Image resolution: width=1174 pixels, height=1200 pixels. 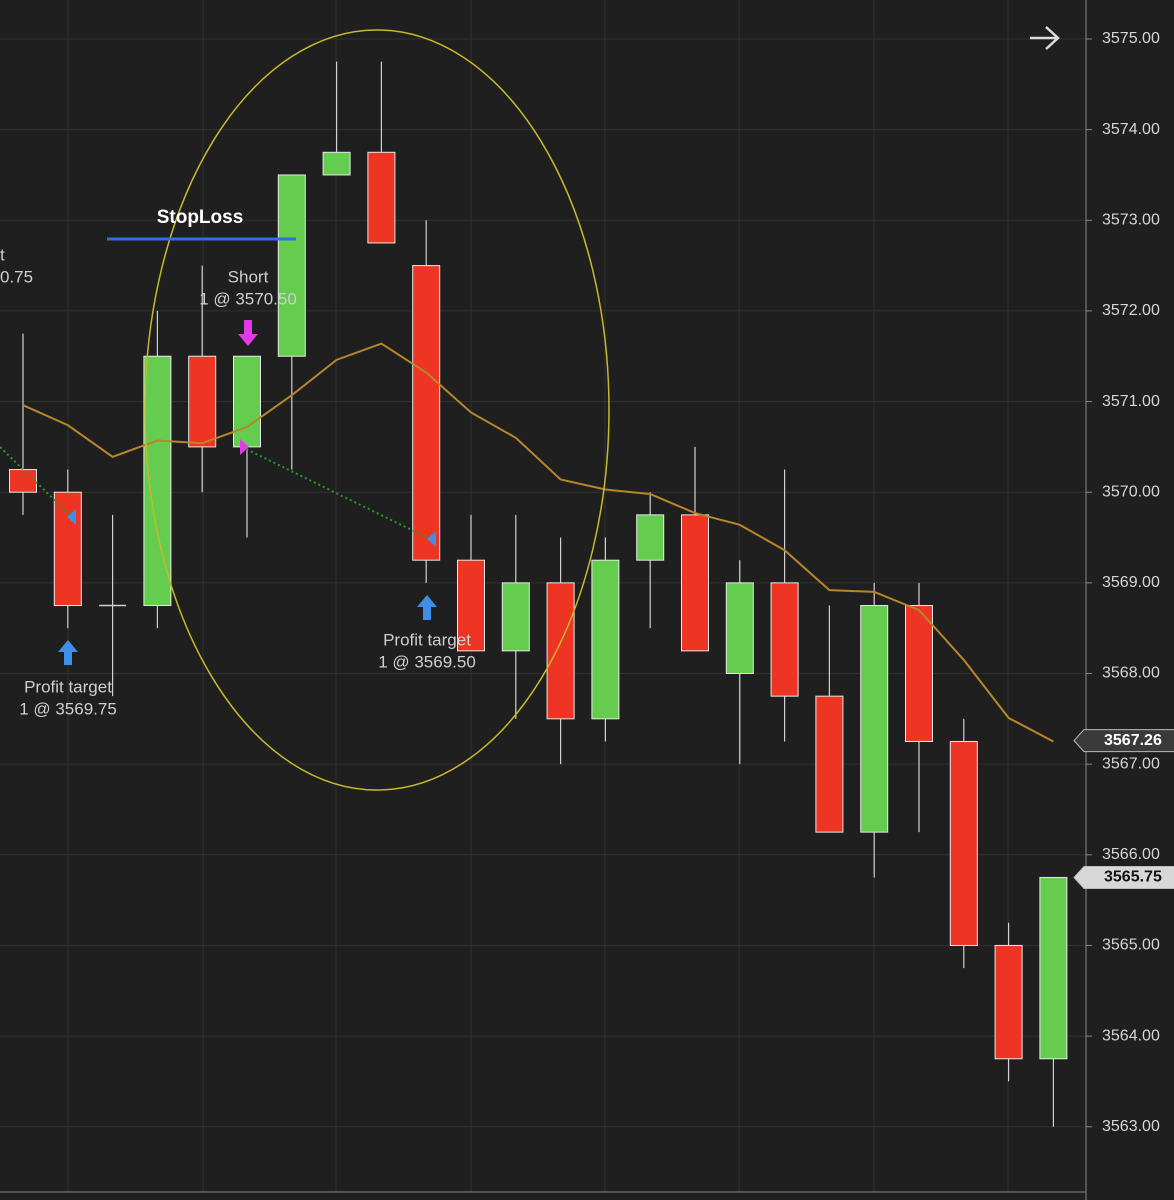 What do you see at coordinates (427, 661) in the screenshot?
I see `target-price-label: 1 @ 3569.50` at bounding box center [427, 661].